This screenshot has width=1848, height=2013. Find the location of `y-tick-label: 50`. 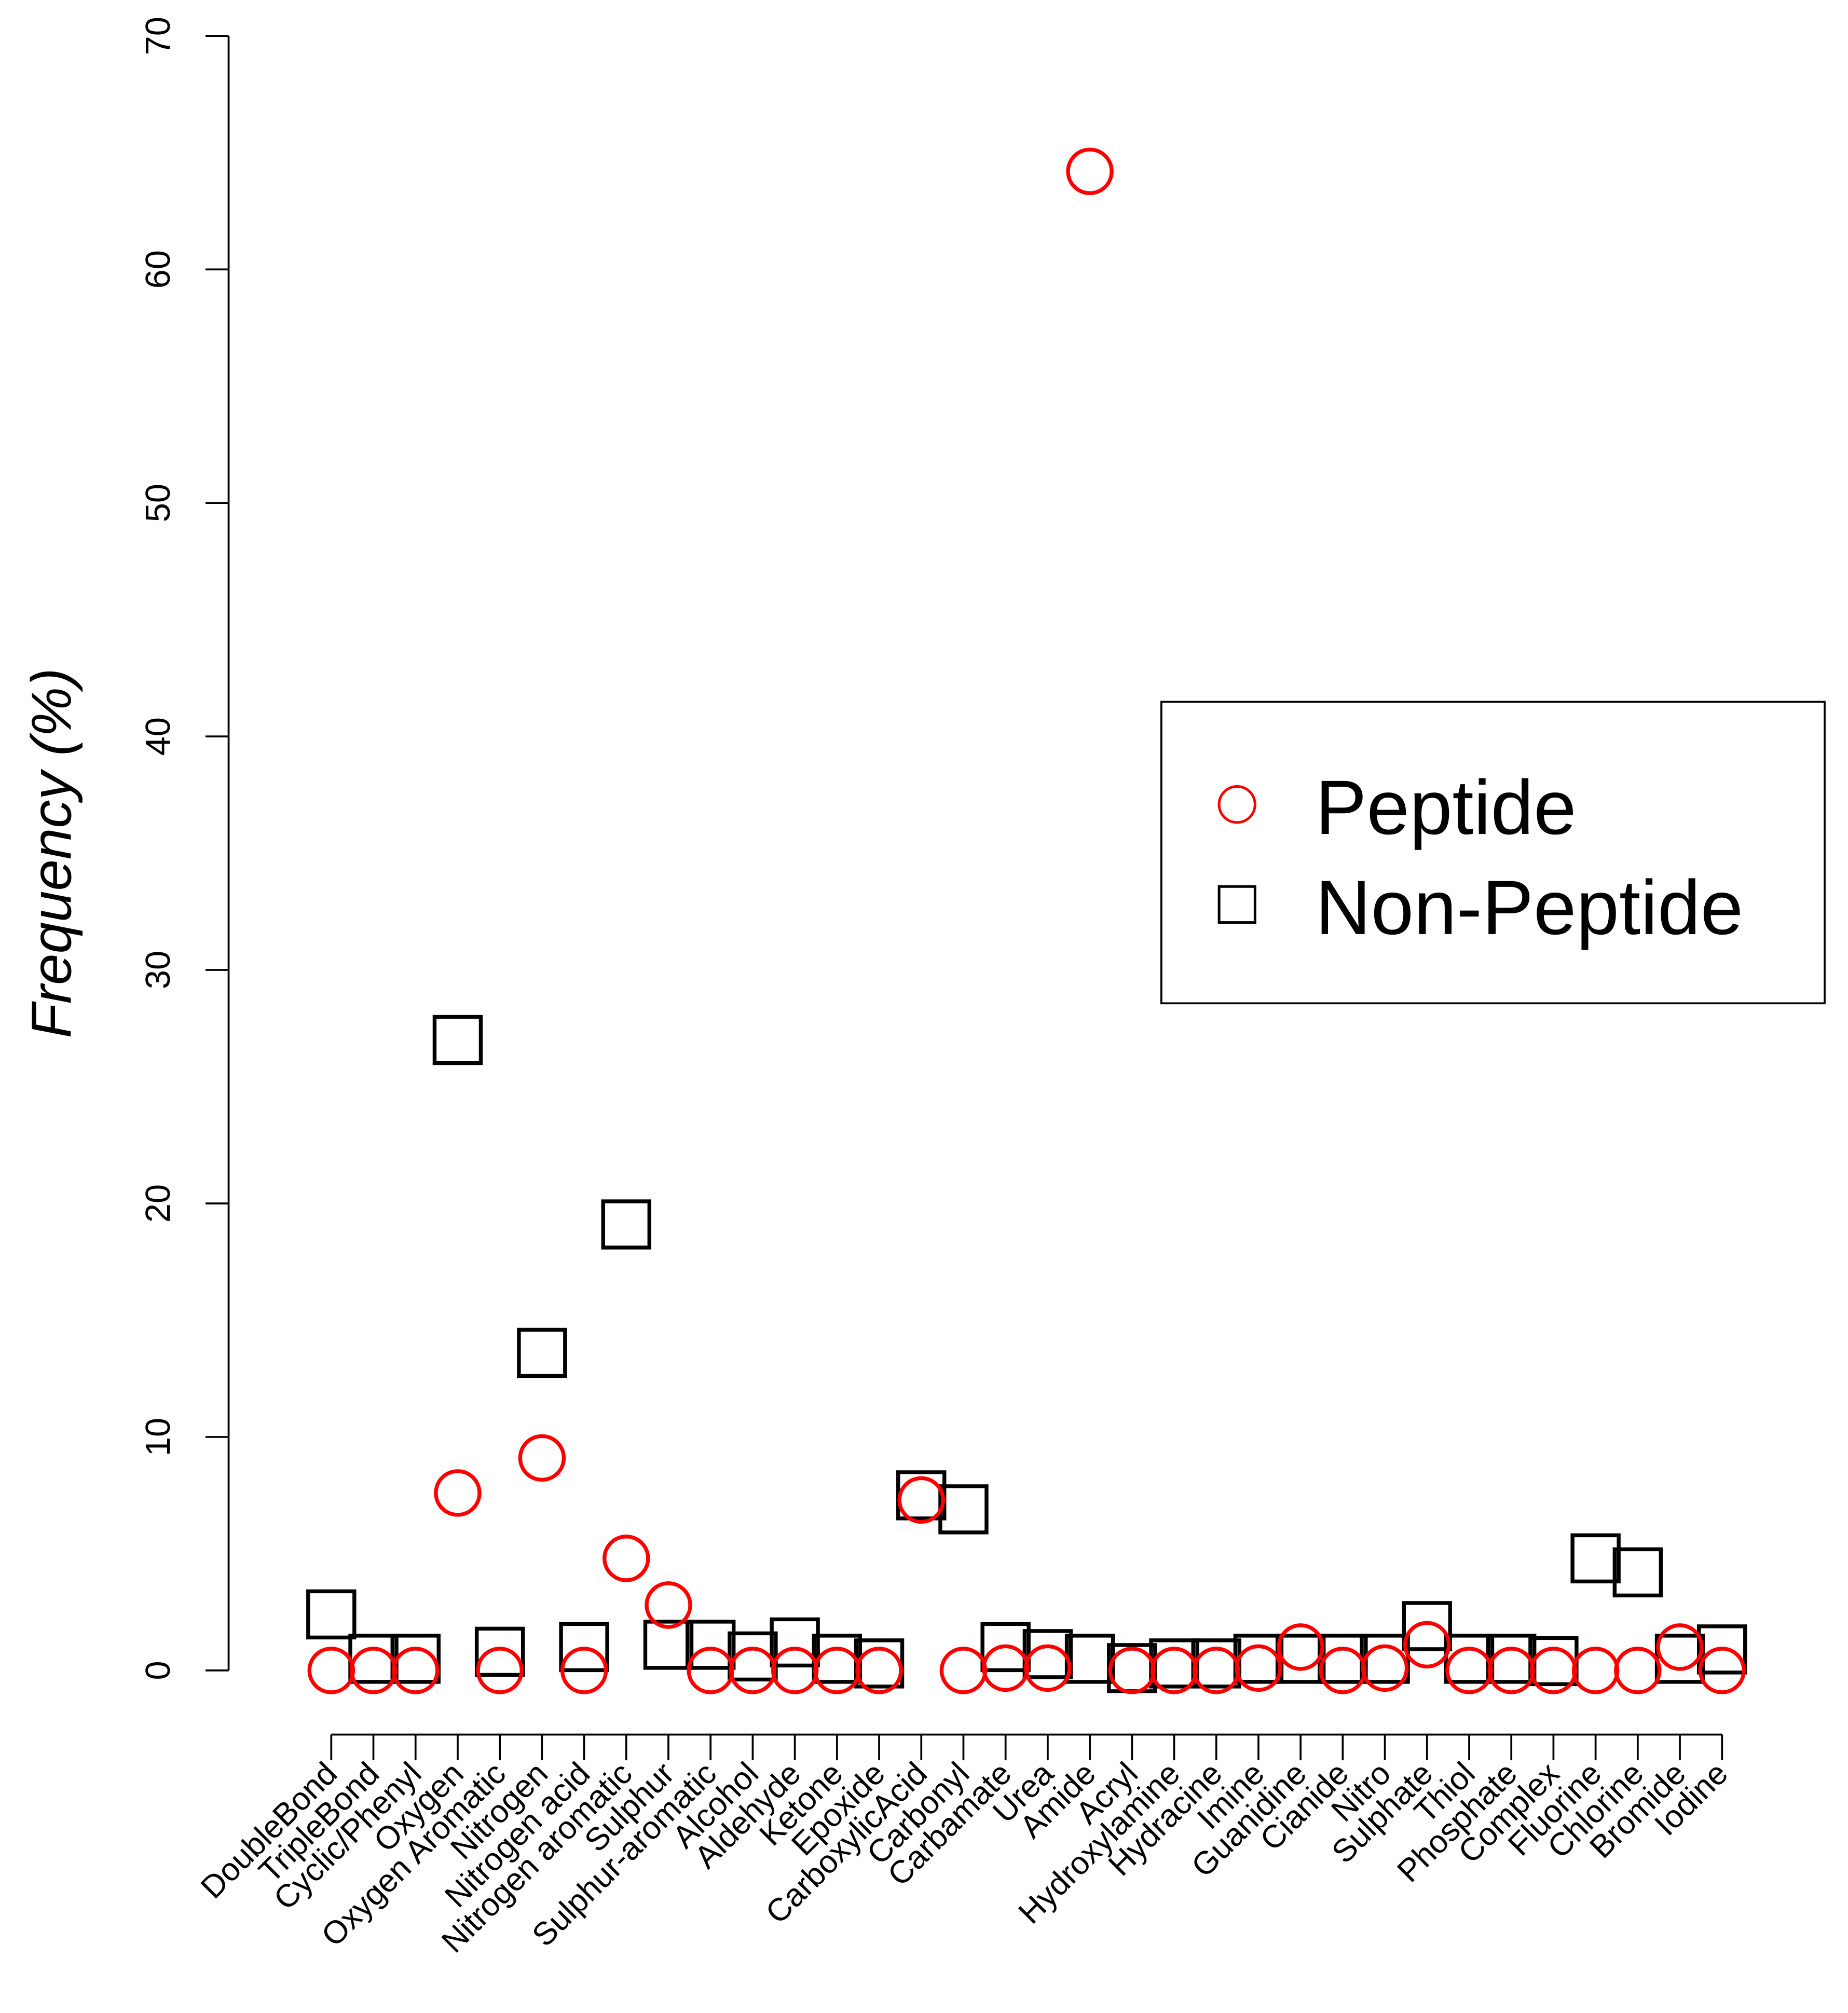

y-tick-label: 50 is located at coordinates (158, 503).